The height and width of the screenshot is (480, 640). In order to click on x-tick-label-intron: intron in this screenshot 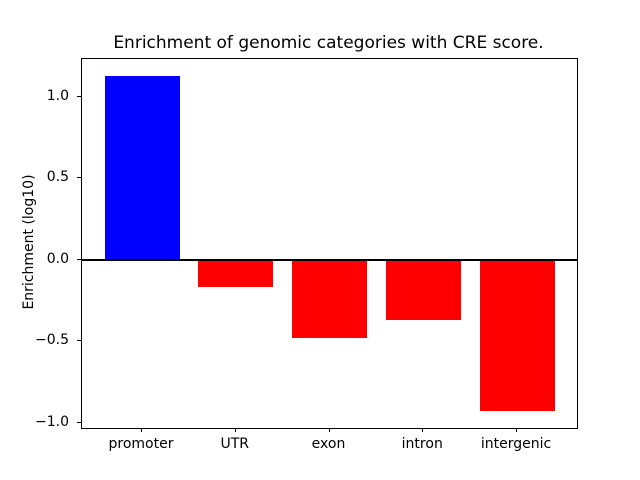, I will do `click(422, 444)`.